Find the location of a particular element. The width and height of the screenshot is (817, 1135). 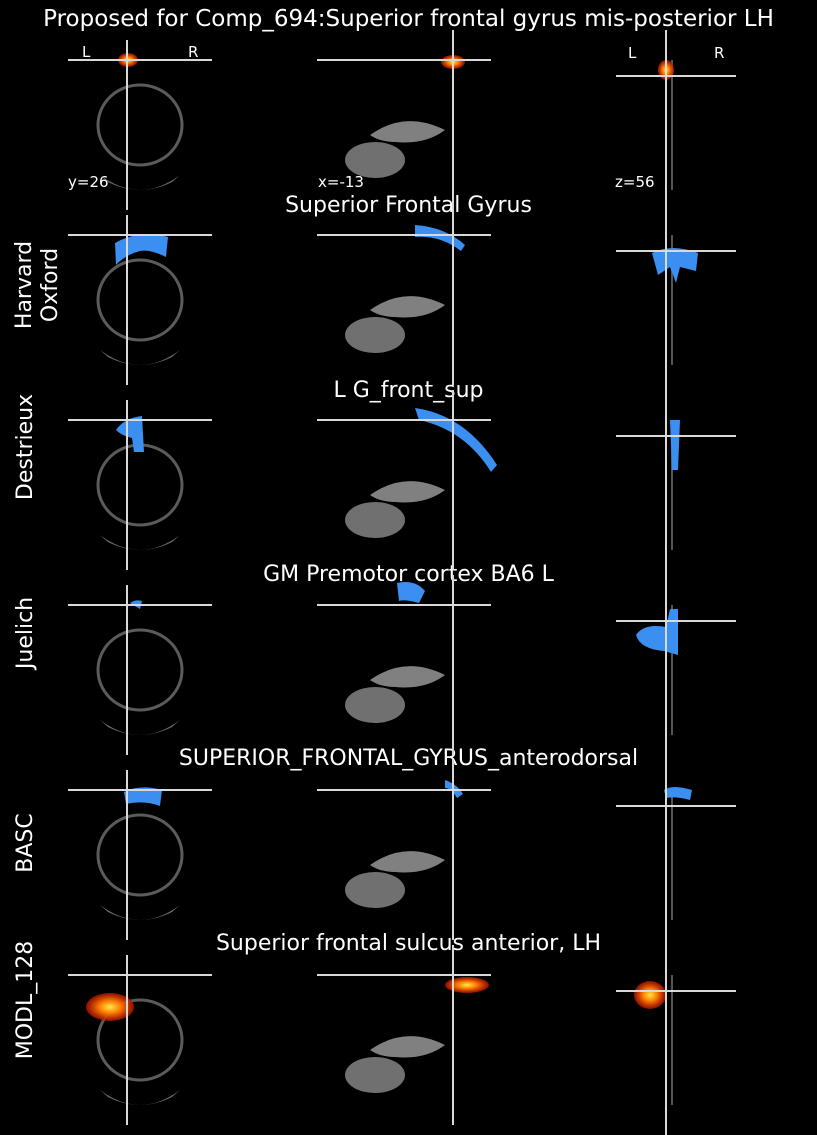

row-title-destrieux: L G_front_sup is located at coordinates (408, 390).